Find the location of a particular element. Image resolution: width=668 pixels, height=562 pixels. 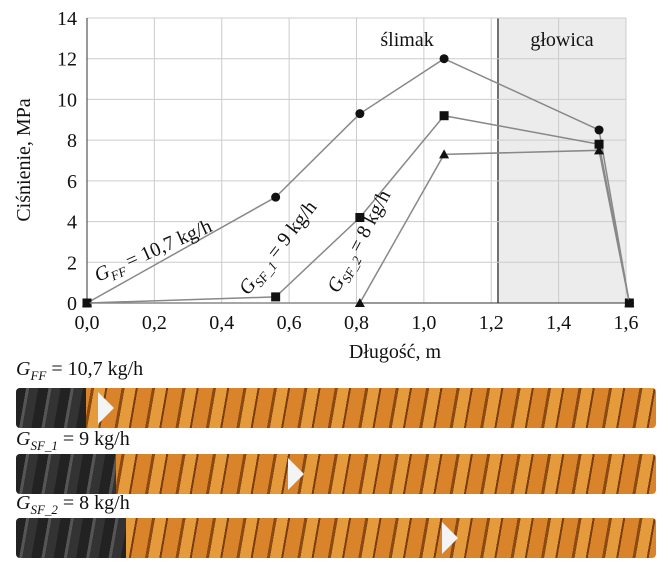

caption-text: = 10,7 kg/h is located at coordinates (97, 369).